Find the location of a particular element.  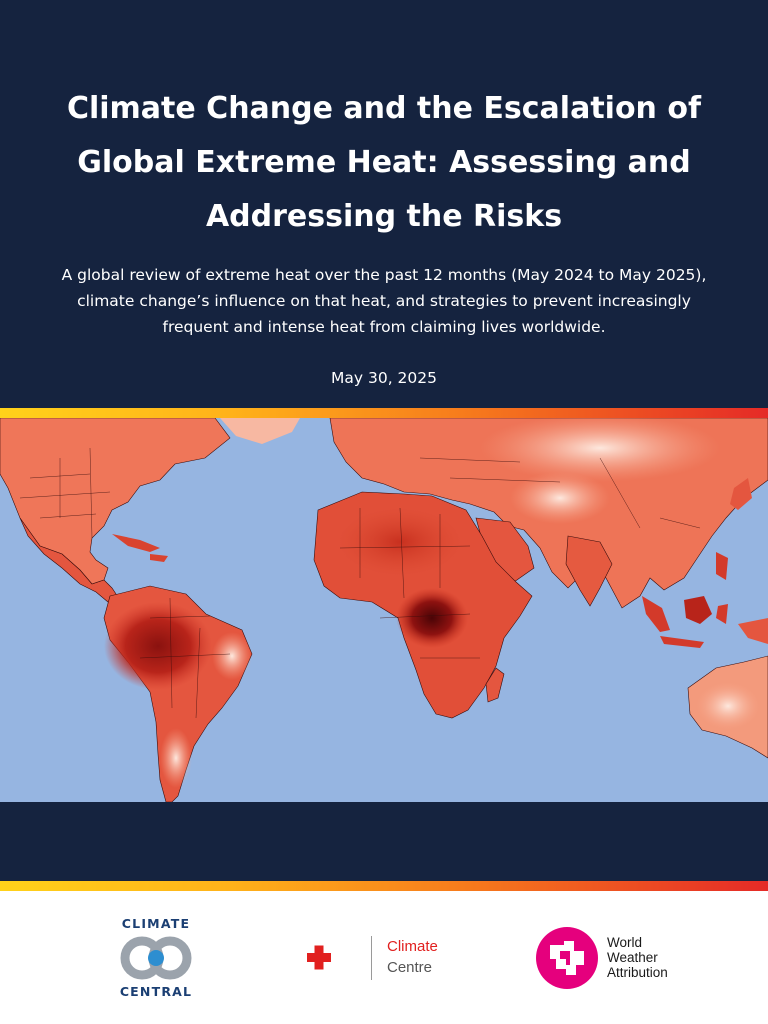

java is located at coordinates (682, 642).